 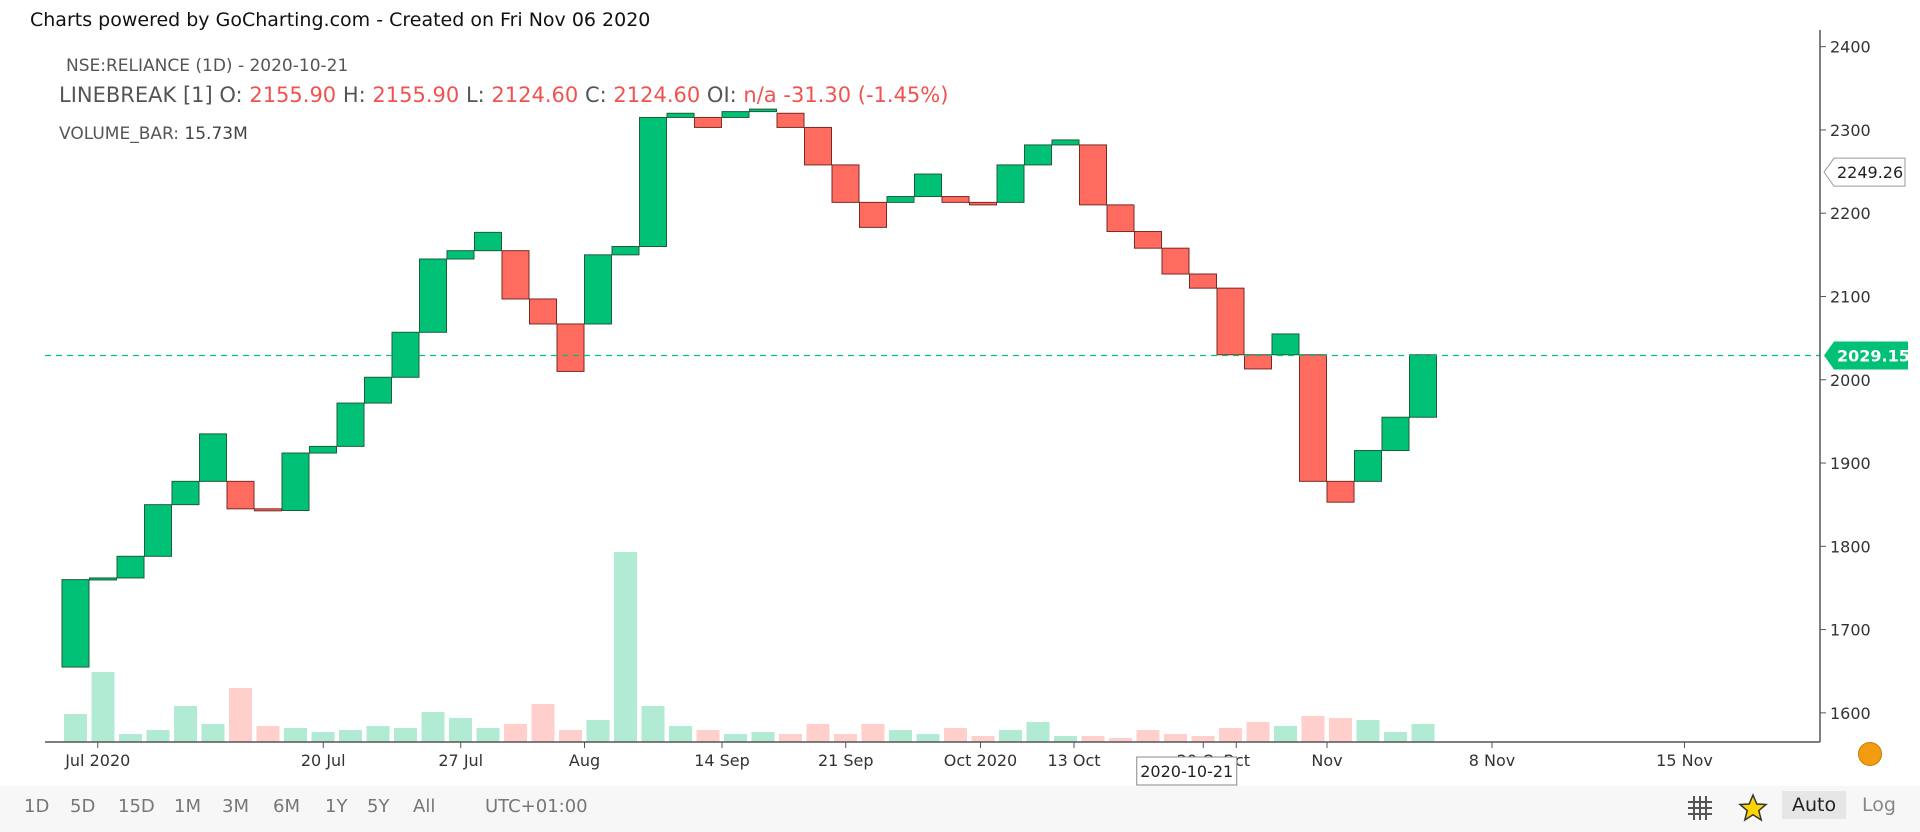 I want to click on crosshair-date-box, so click(x=1187, y=771).